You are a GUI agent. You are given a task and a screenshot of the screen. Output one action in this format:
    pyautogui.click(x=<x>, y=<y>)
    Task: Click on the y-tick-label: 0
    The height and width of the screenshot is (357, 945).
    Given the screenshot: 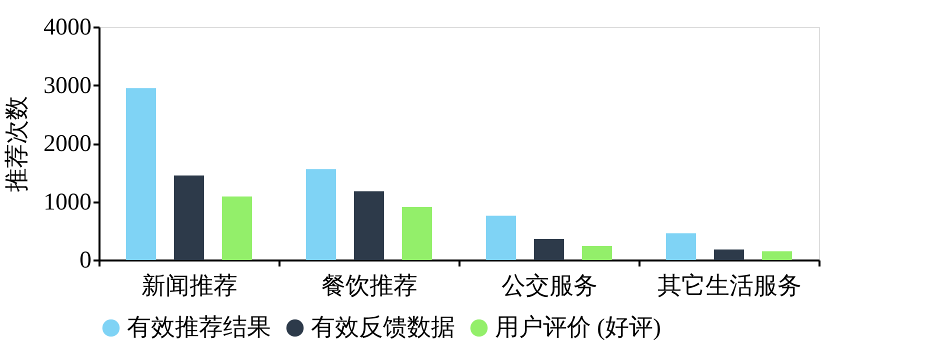 What is the action you would take?
    pyautogui.click(x=86, y=261)
    